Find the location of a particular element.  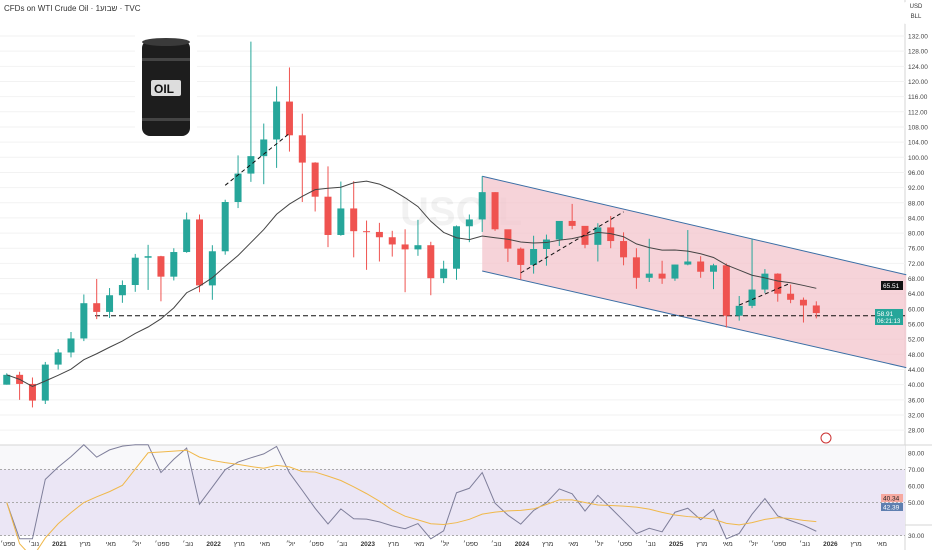

rsi-tick-label: 30.00 is located at coordinates (916, 536).